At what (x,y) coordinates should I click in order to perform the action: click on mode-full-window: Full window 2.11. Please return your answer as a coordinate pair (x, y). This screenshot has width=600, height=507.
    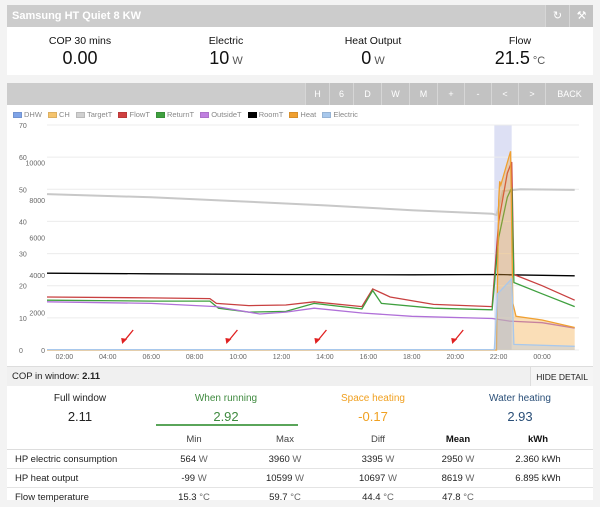
    Looking at the image, I should click on (80, 408).